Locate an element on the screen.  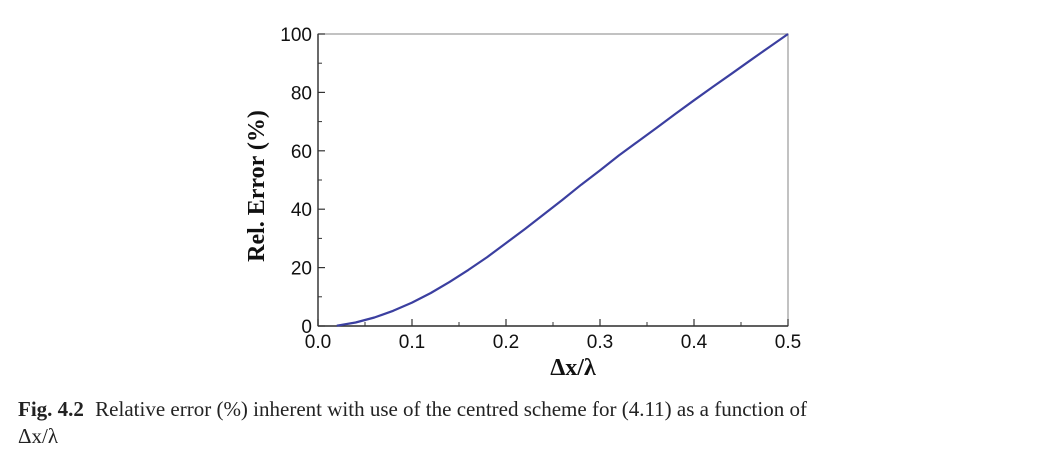
y-tick-label: 80 is located at coordinates (301, 93).